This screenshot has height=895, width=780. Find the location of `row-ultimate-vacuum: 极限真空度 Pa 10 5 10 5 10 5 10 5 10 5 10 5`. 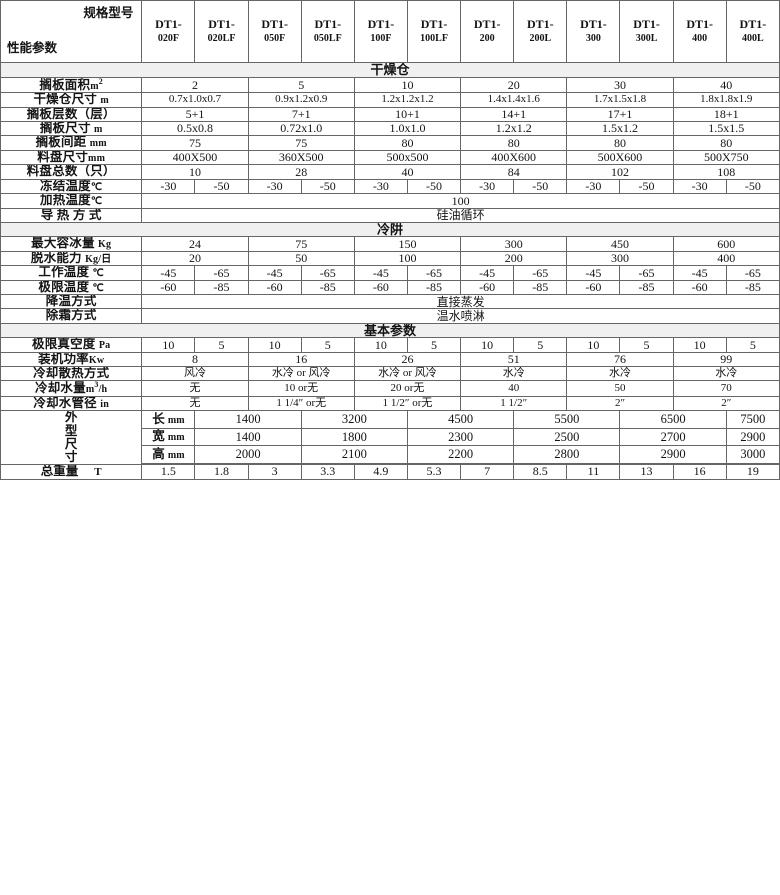

row-ultimate-vacuum: 极限真空度 Pa 10 5 10 5 10 5 10 5 10 5 10 5 is located at coordinates (390, 345).